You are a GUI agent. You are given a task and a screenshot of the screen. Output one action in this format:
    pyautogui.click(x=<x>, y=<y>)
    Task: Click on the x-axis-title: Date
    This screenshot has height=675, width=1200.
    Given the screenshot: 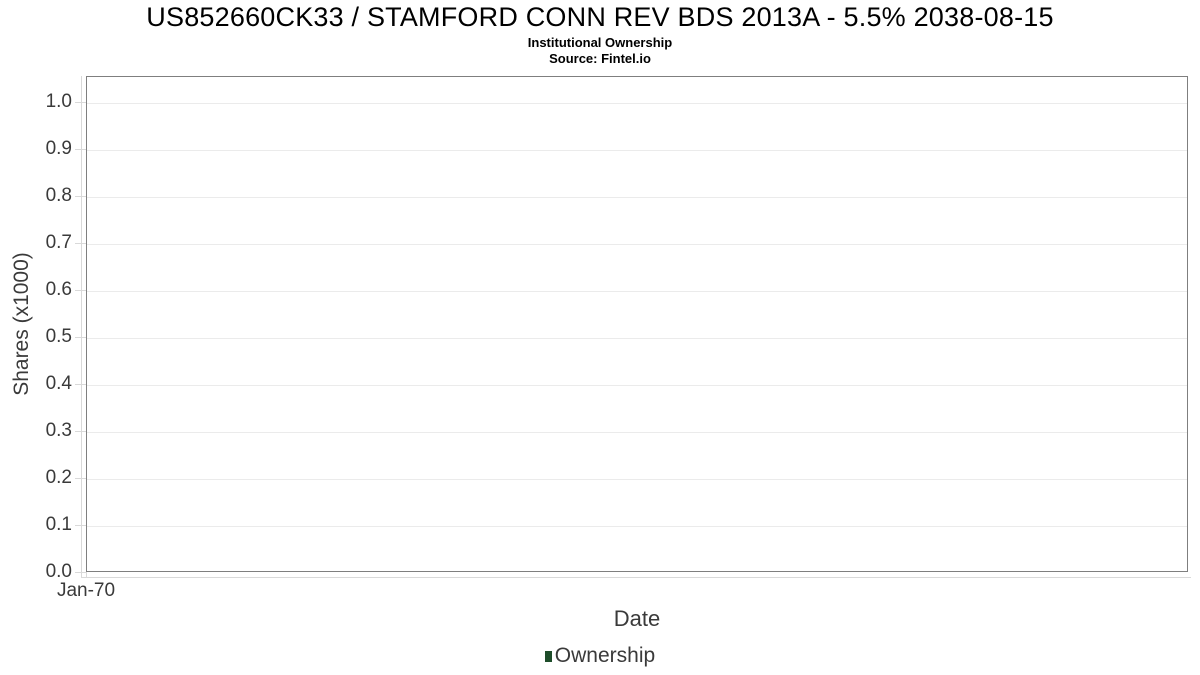 What is the action you would take?
    pyautogui.click(x=637, y=618)
    